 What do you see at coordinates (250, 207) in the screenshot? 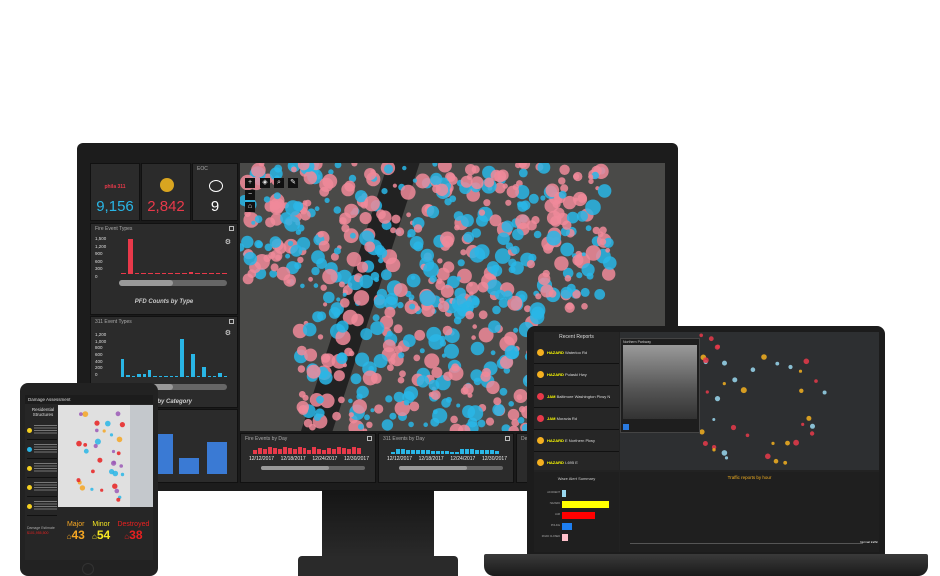
I see `home-button: ⌂` at bounding box center [250, 207].